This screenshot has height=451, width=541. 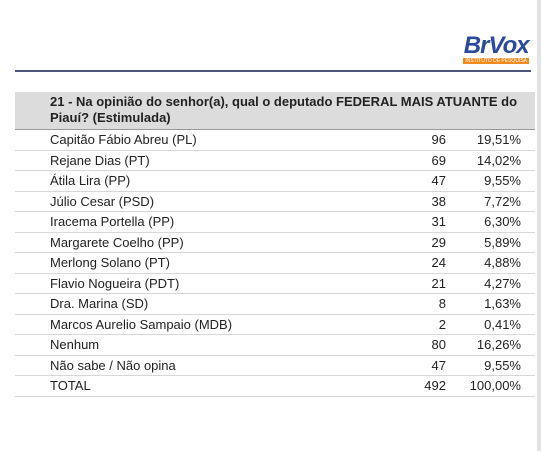 What do you see at coordinates (401, 263) in the screenshot?
I see `vote-count: 24` at bounding box center [401, 263].